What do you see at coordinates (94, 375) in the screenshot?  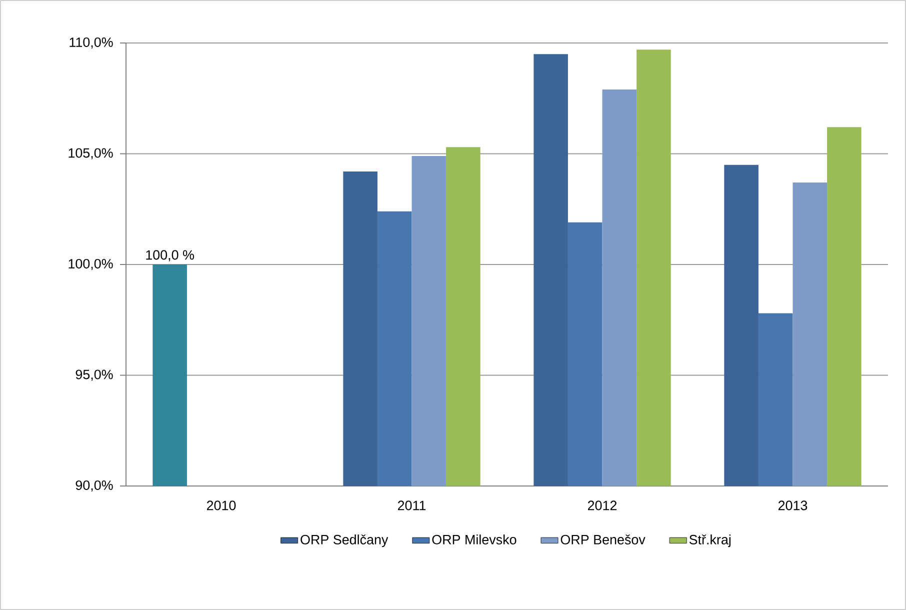 I see `y-tick-label: 95,0%` at bounding box center [94, 375].